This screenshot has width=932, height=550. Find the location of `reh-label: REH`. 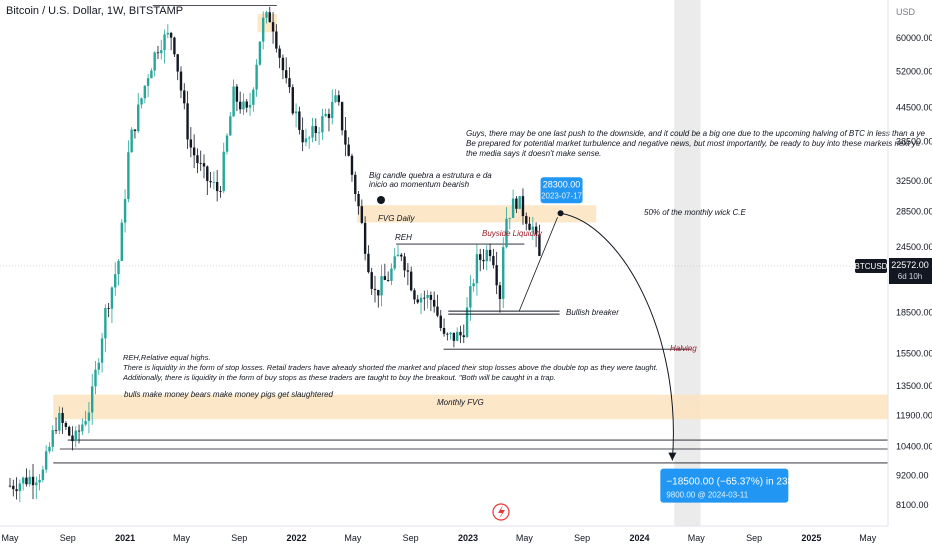

reh-label: REH is located at coordinates (403, 237).